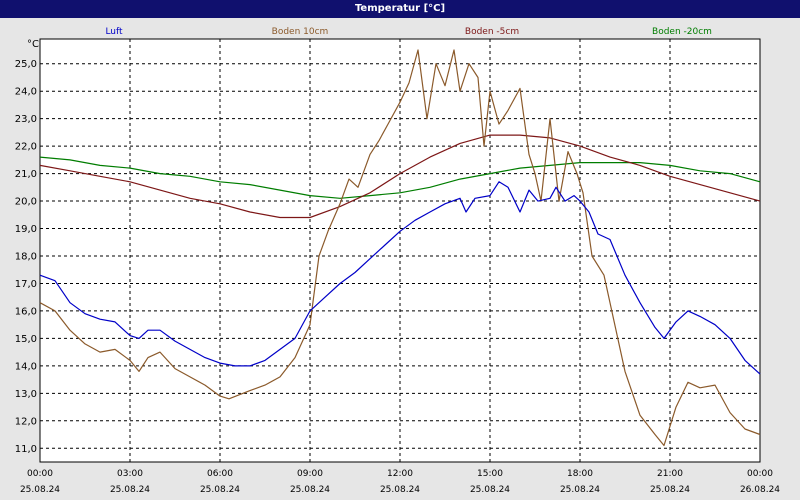 The image size is (800, 500). Describe the element at coordinates (26, 174) in the screenshot. I see `y-tick-label: 21,0` at that location.